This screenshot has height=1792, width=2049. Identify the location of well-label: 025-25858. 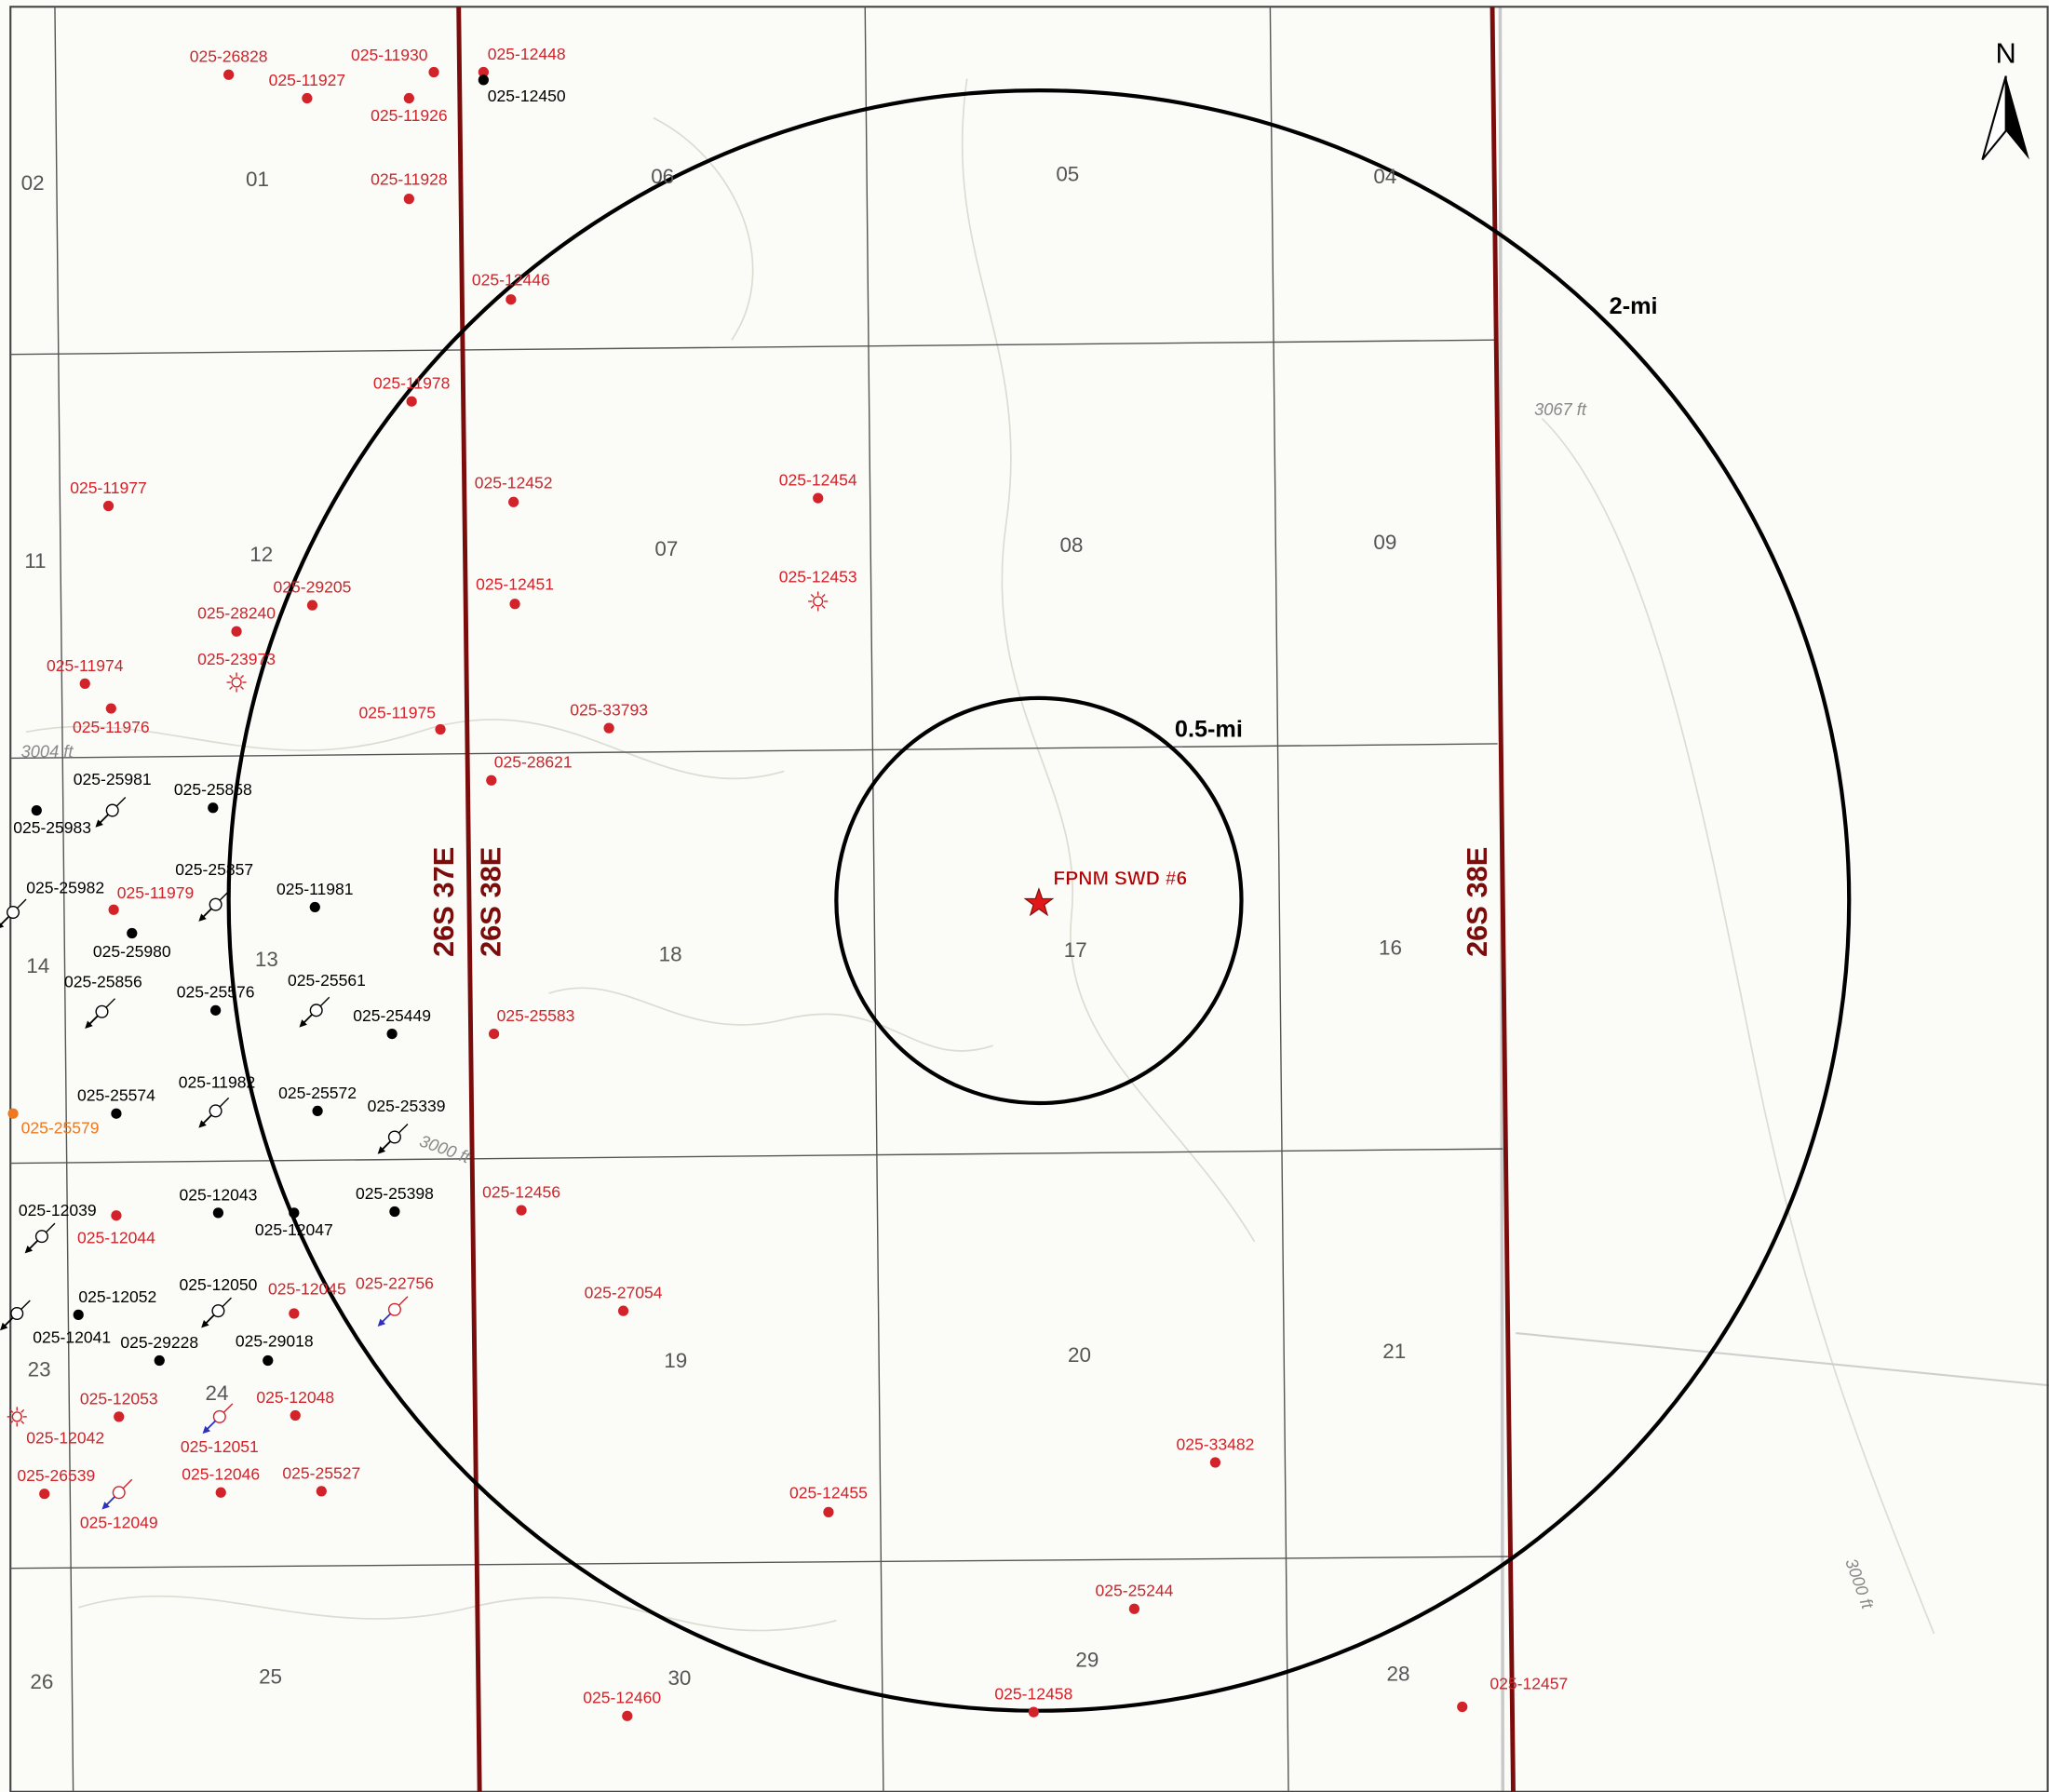
(213, 789).